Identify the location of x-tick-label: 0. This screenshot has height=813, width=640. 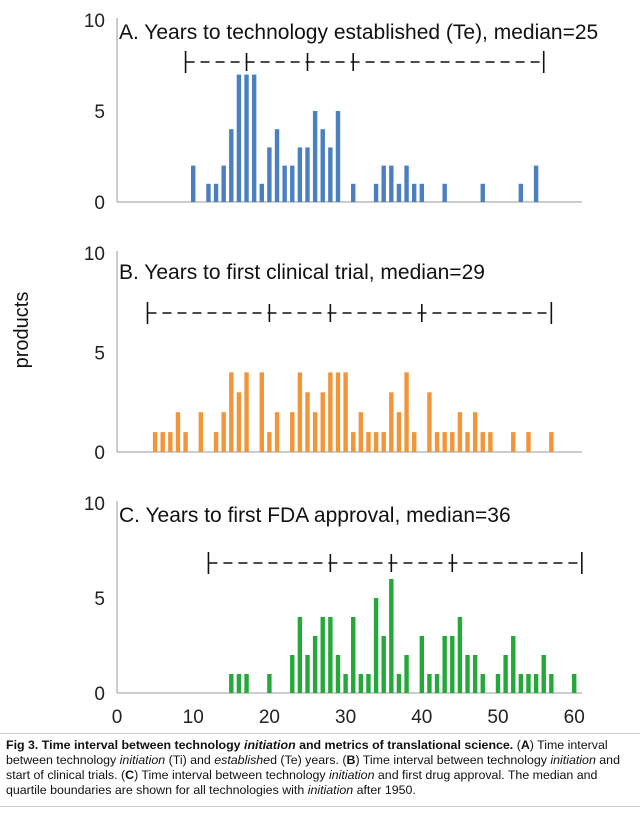
(117, 717).